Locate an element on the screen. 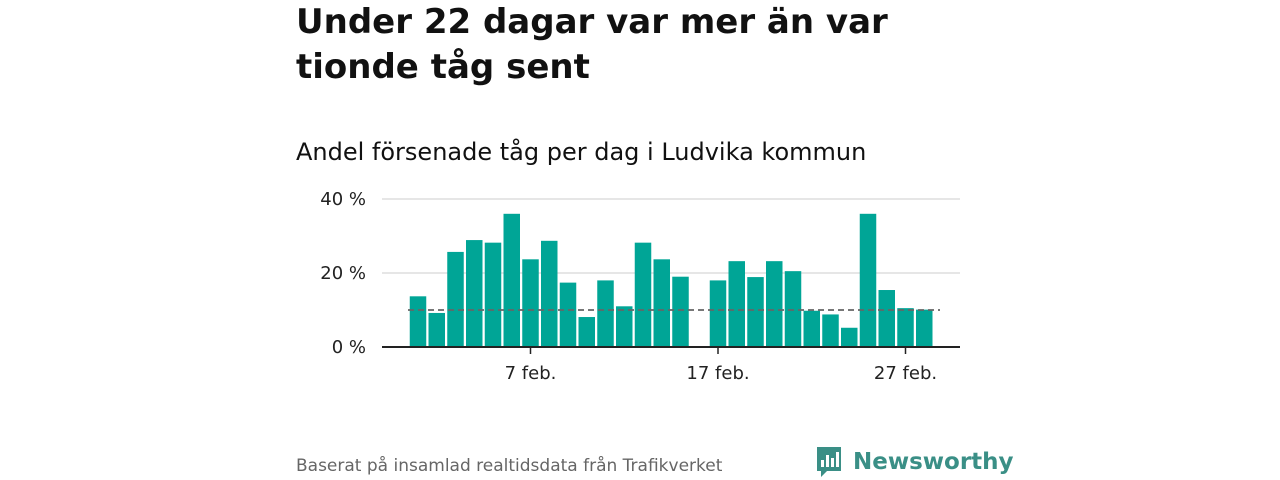 This screenshot has height=480, width=1280. brand-logo: Newsworthy is located at coordinates (914, 462).